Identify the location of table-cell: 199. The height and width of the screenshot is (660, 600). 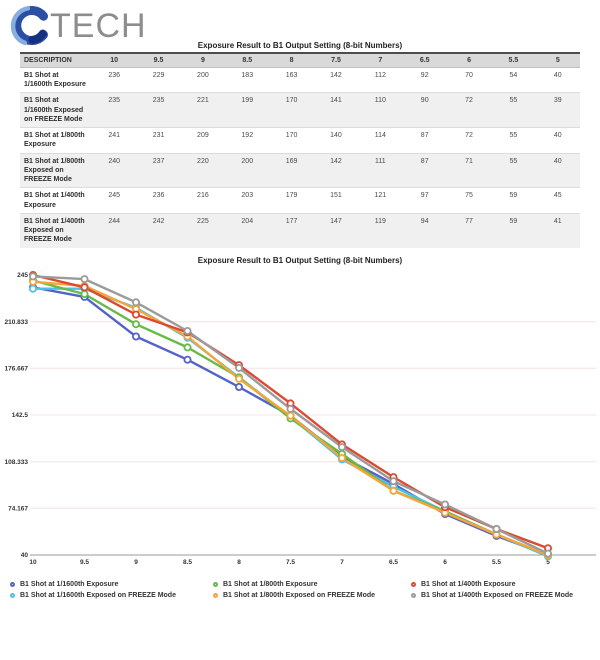
(247, 101).